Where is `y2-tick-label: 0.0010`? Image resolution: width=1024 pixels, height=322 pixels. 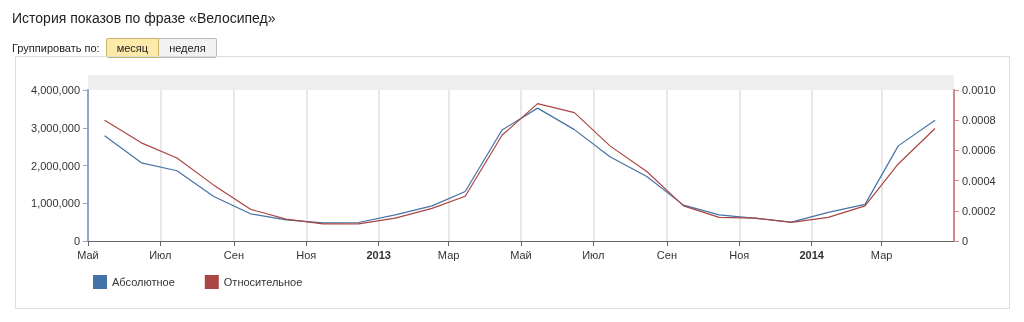
y2-tick-label: 0.0010 is located at coordinates (979, 90).